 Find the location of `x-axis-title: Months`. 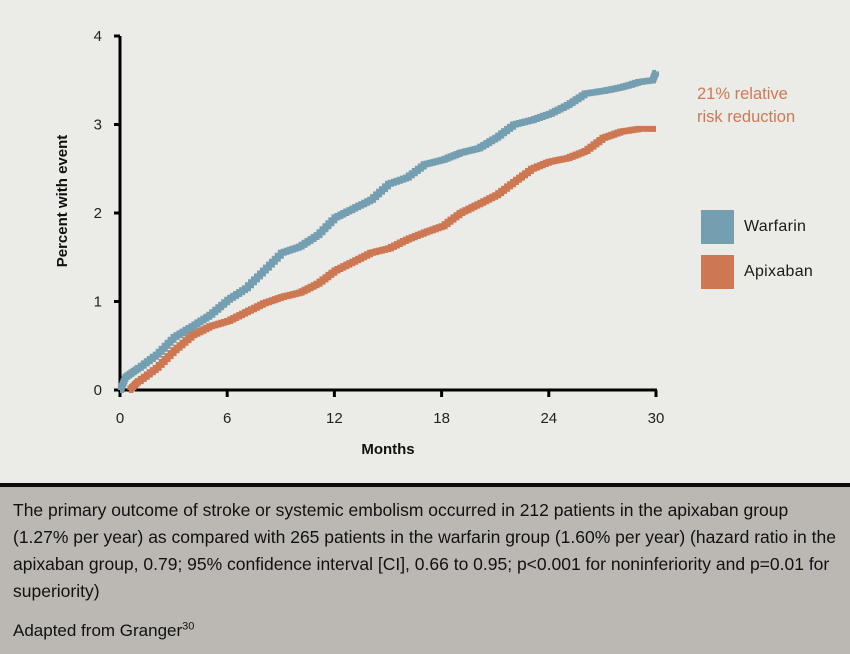

x-axis-title: Months is located at coordinates (387, 449).